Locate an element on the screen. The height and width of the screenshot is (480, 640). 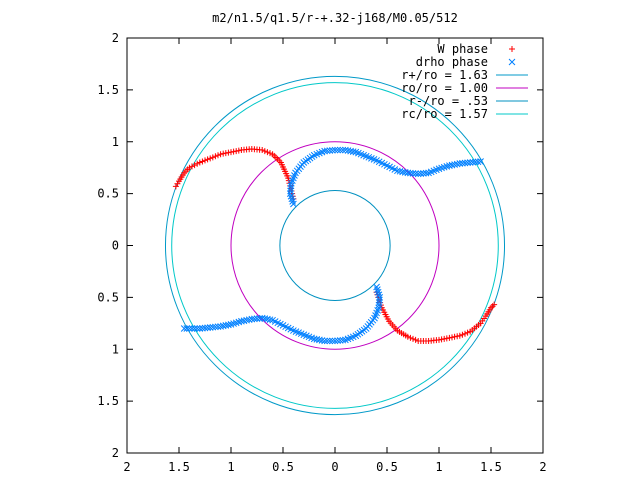
legend-entry: rc/ro = 1.57 is located at coordinates (464, 114).